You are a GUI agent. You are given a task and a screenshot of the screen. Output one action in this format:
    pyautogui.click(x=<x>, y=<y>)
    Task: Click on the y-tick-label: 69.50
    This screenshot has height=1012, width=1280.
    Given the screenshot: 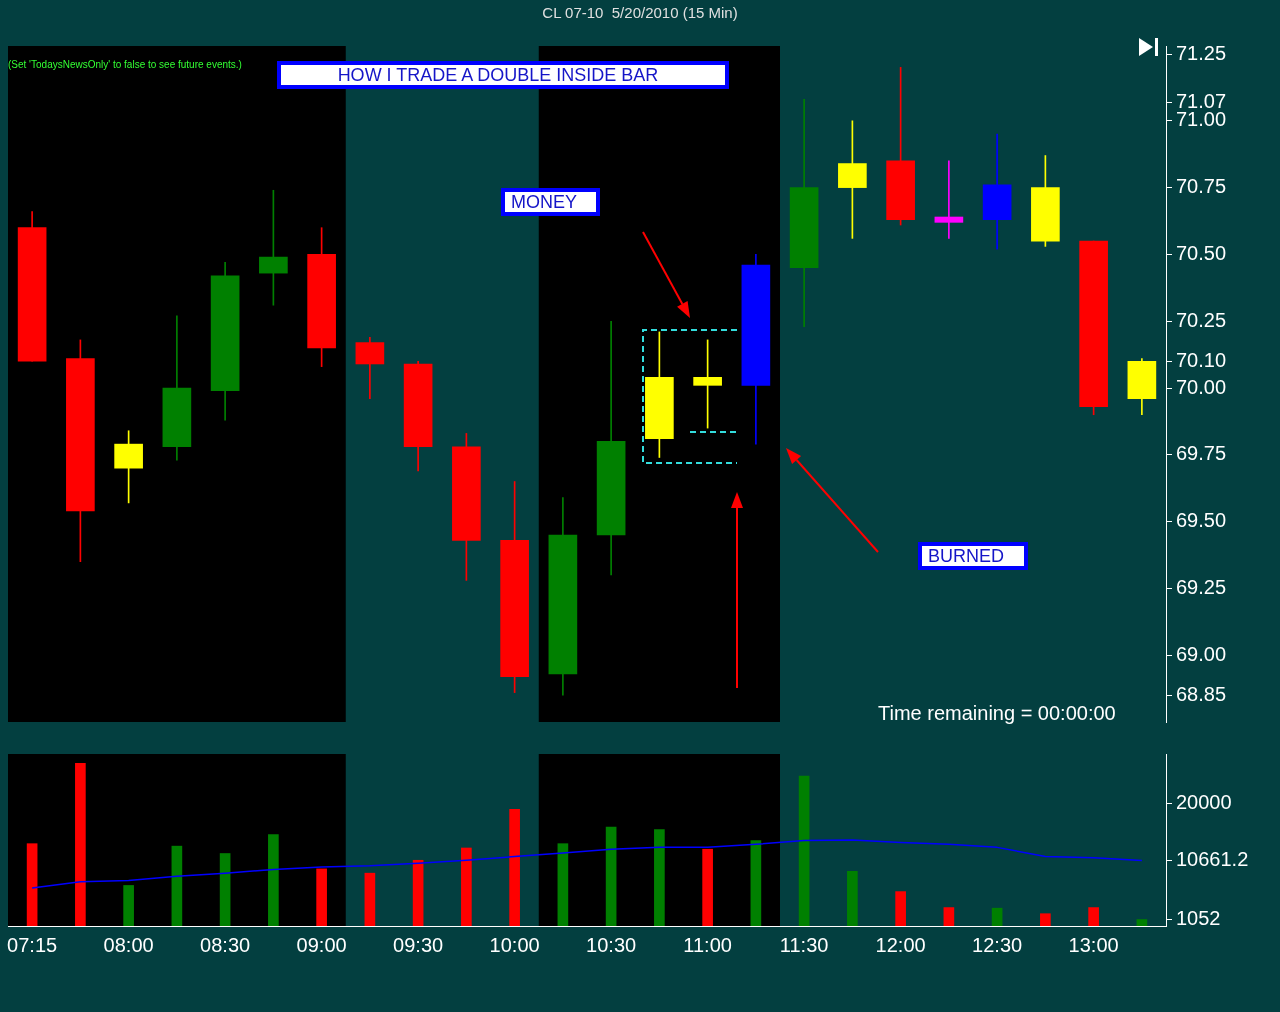 What is the action you would take?
    pyautogui.click(x=1201, y=520)
    